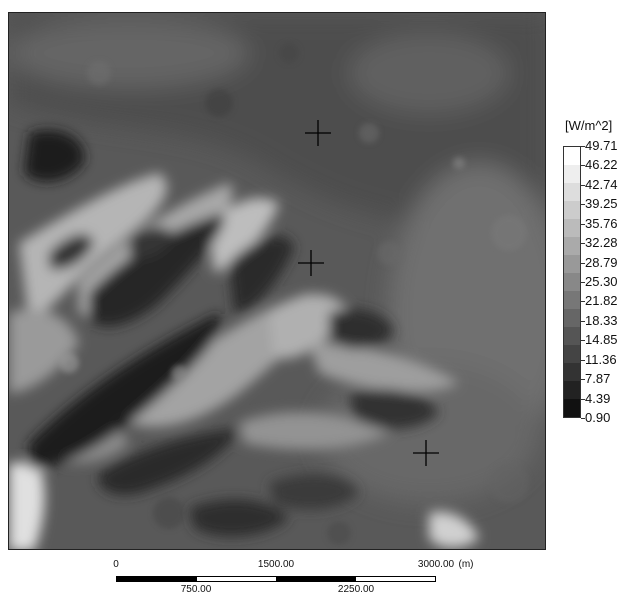  What do you see at coordinates (196, 589) in the screenshot?
I see `scale-label-750: 750.00` at bounding box center [196, 589].